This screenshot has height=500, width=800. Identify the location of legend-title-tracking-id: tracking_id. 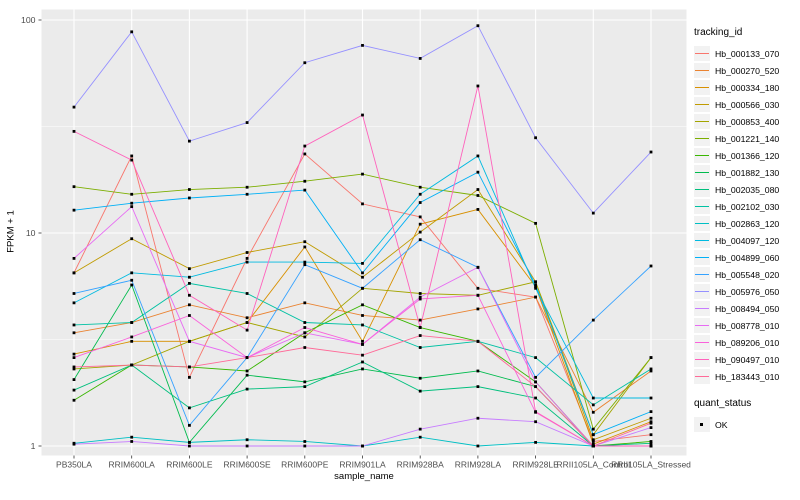
(718, 32).